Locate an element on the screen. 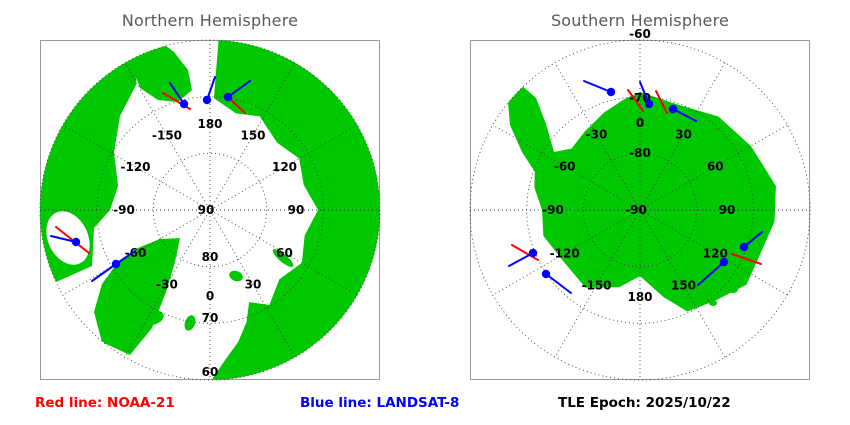  land-britain is located at coordinates (190, 323).